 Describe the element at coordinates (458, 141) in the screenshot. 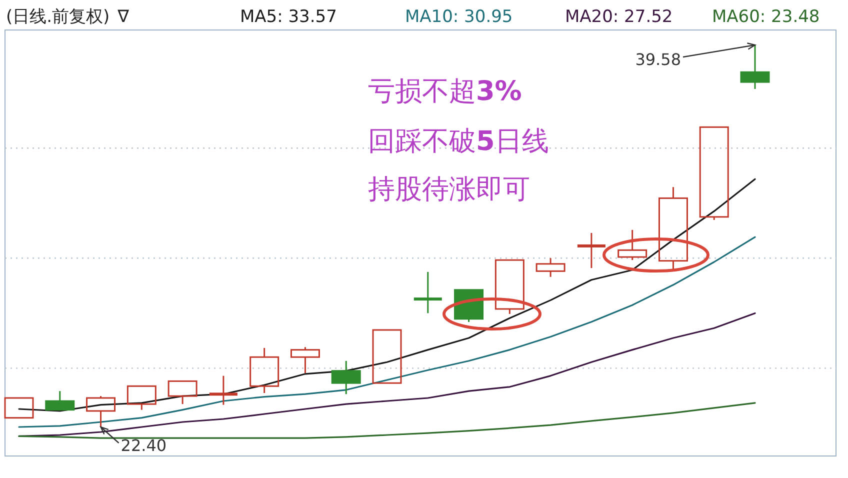

I see `annotation: 回踩不破5日线` at that location.